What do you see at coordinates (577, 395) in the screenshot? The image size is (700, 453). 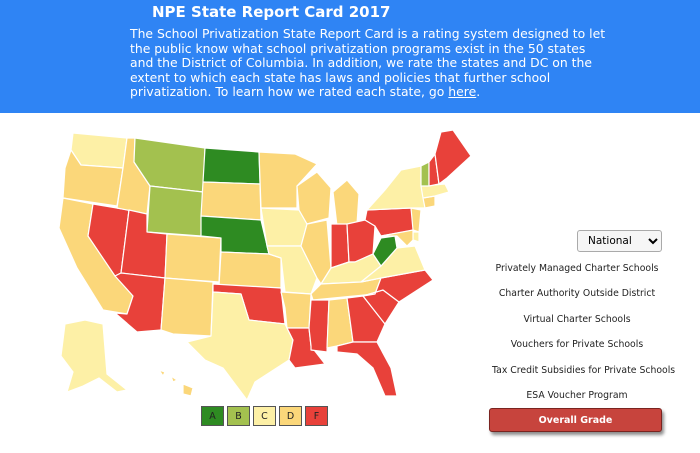 I see `menu-esa-voucher: ESA Voucher Program` at bounding box center [577, 395].